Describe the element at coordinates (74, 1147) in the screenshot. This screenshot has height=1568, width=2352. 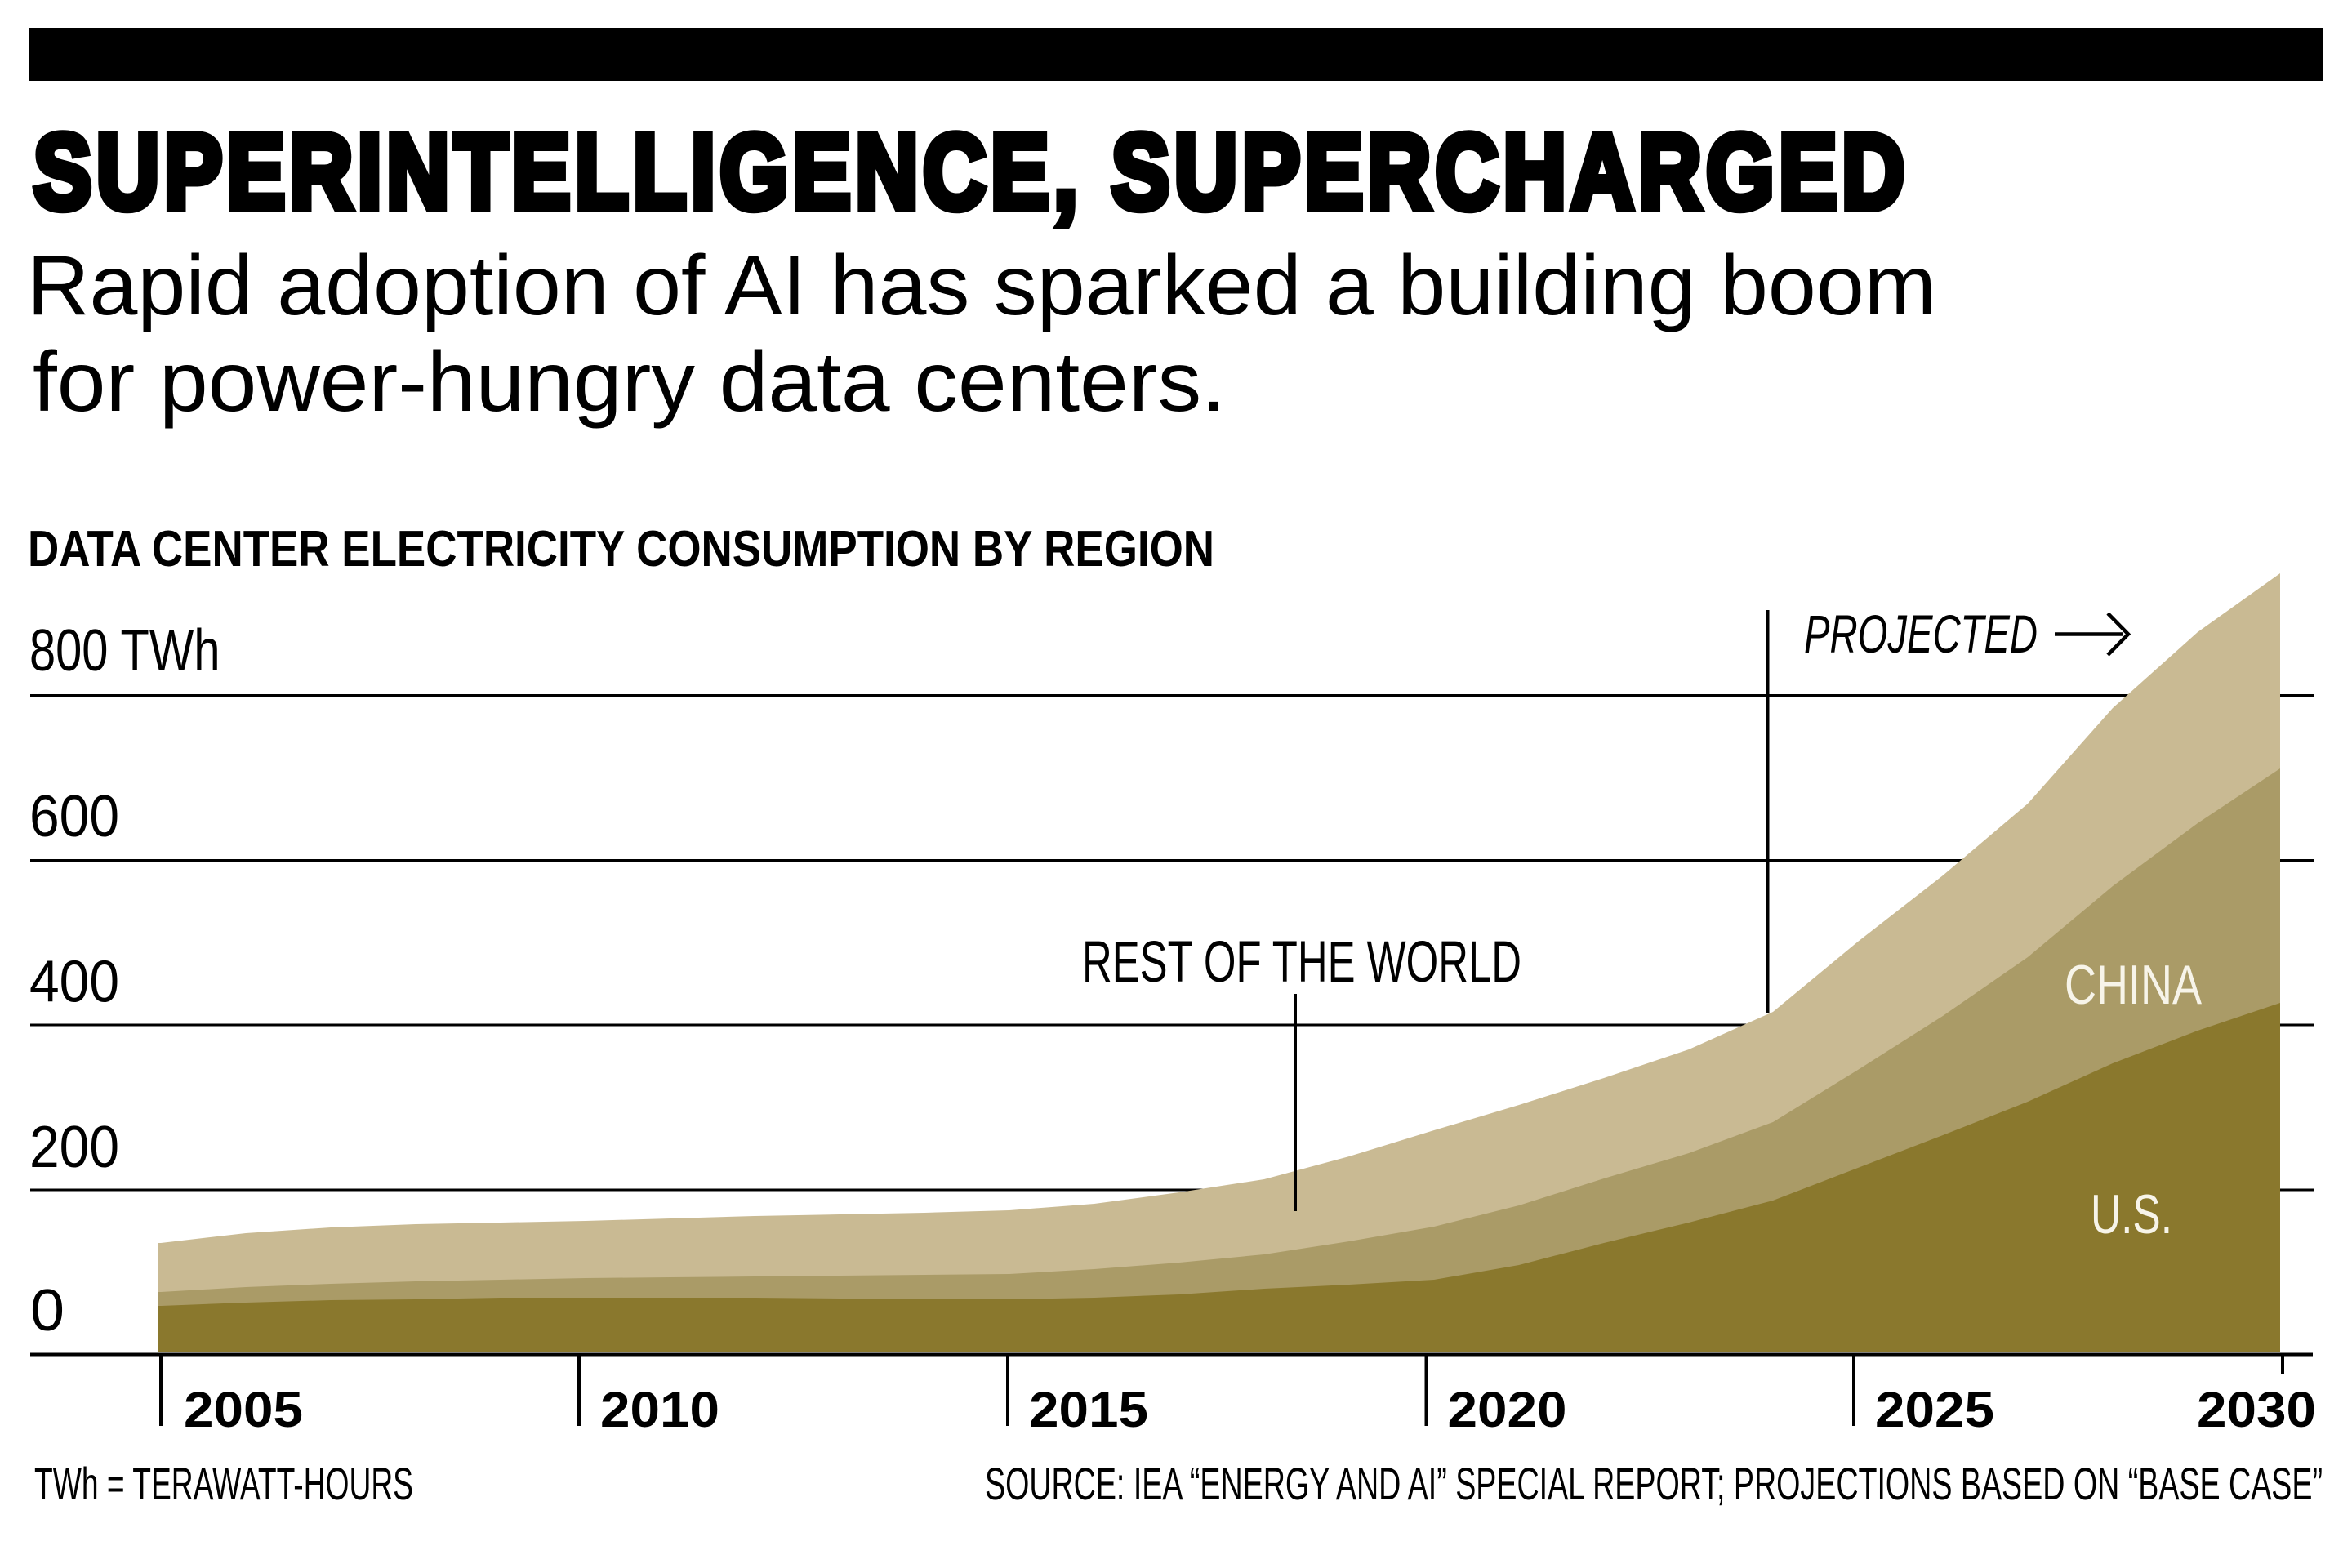
I see `svg-text: 200` at that location.